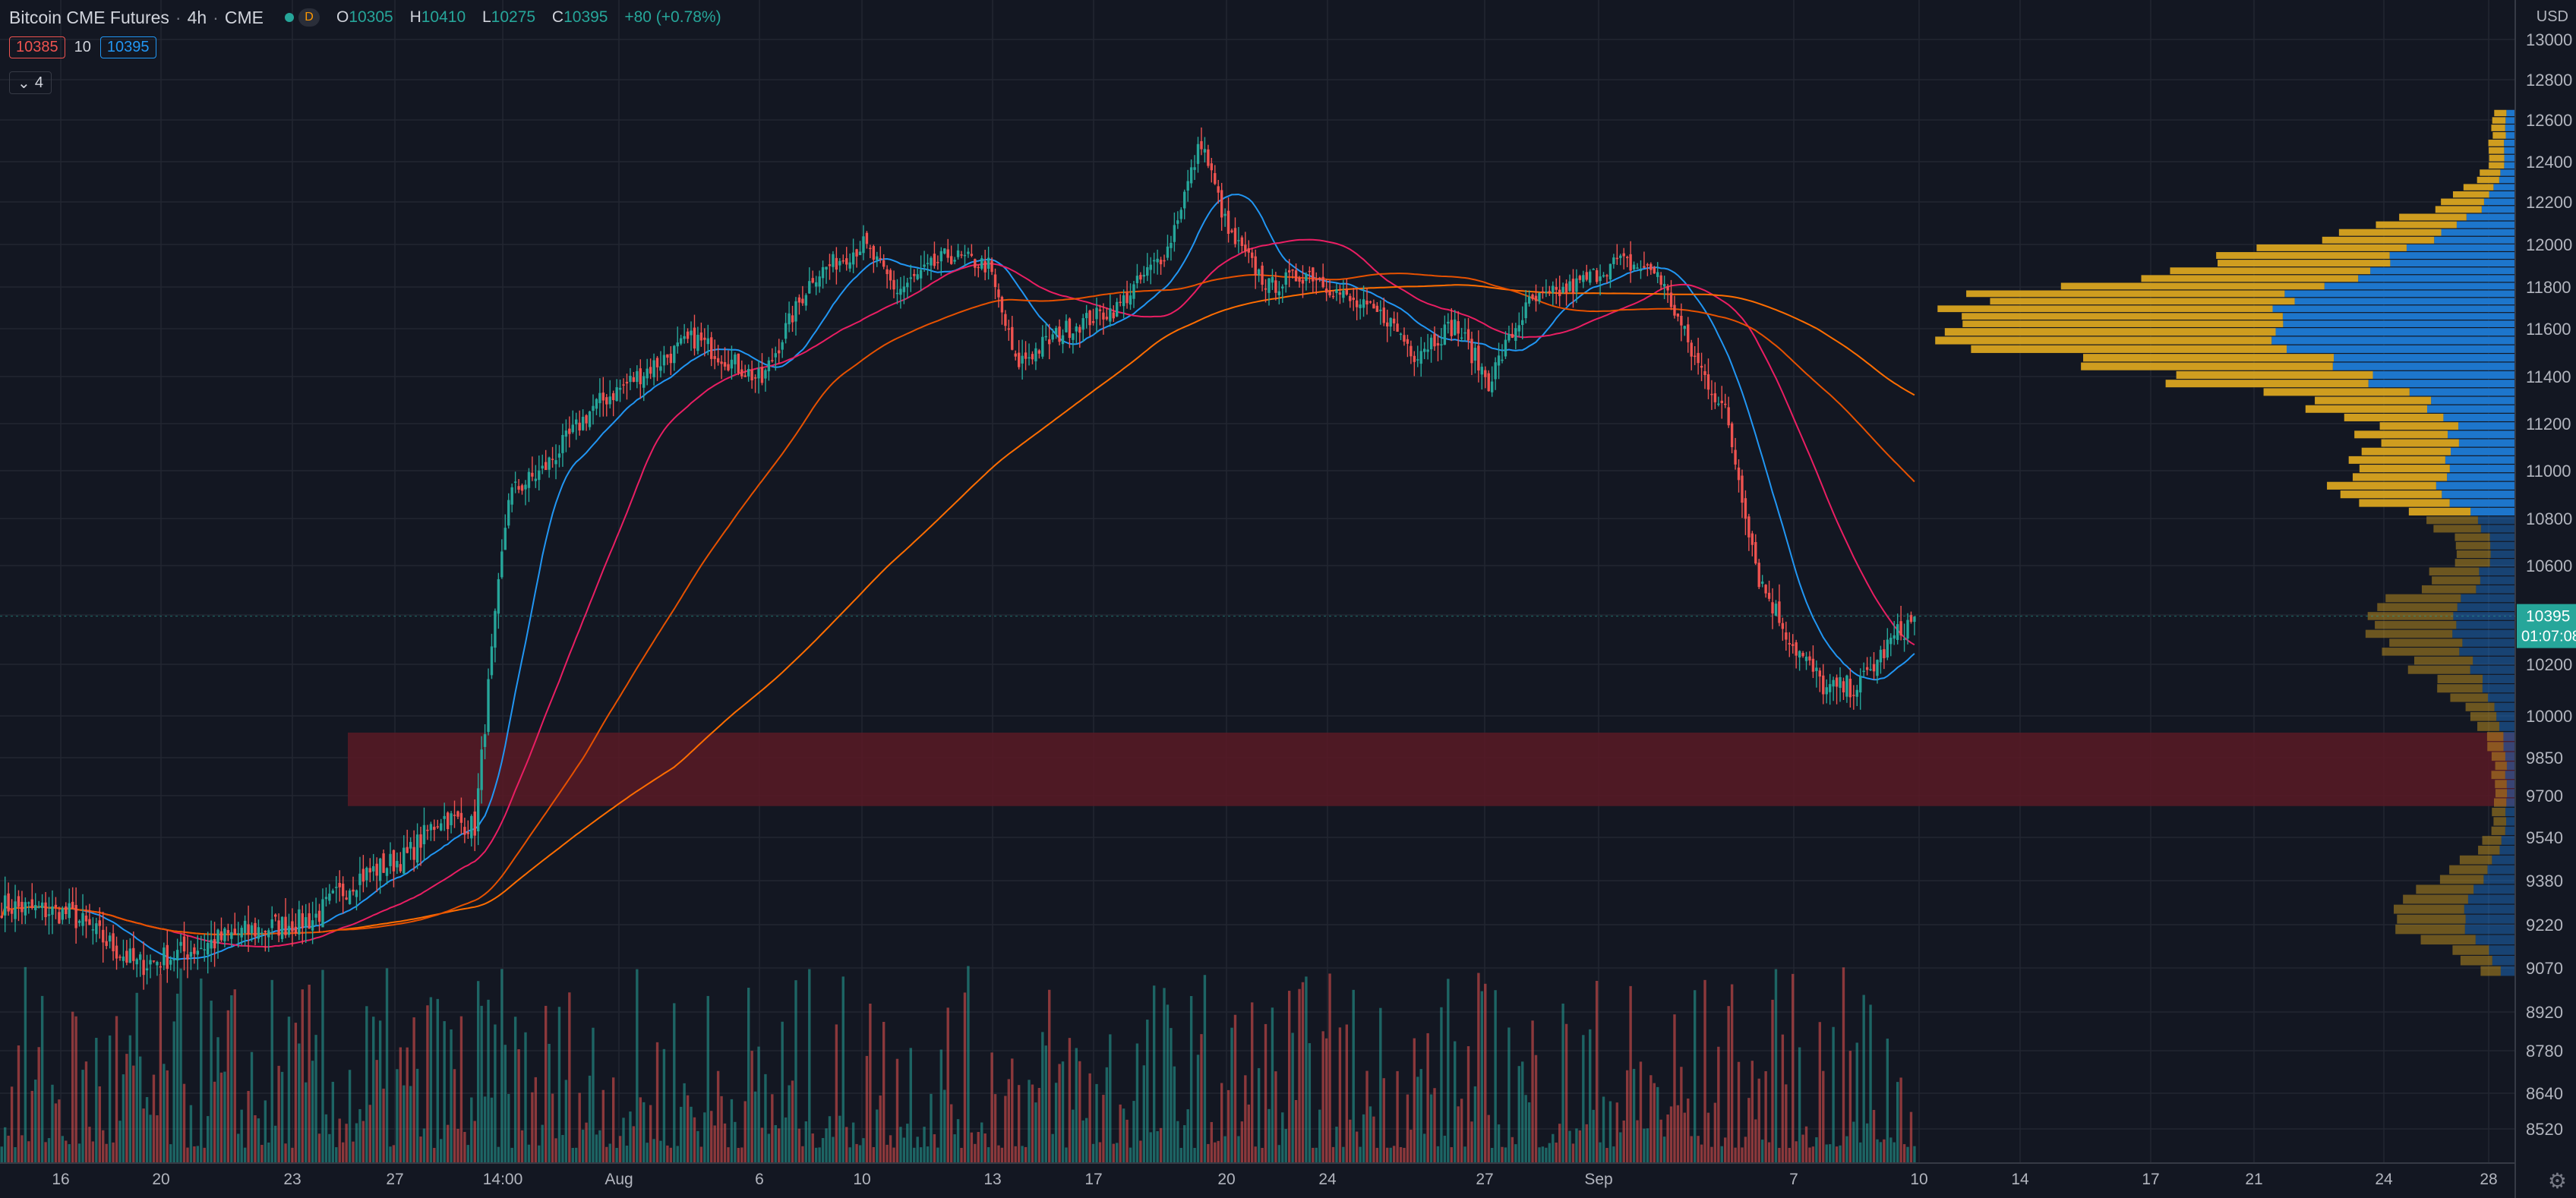 The image size is (2576, 1198). Describe the element at coordinates (37, 47) in the screenshot. I see `sell-price-button: 10385` at that location.